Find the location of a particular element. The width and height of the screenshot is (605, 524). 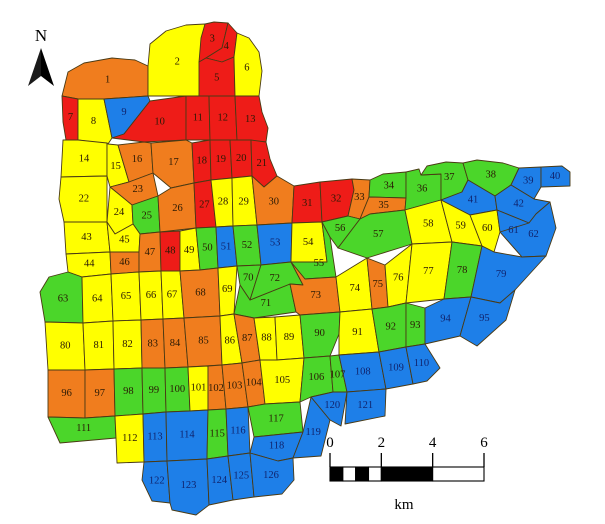

scale-bar: 0 2 4 6 km is located at coordinates (407, 474).